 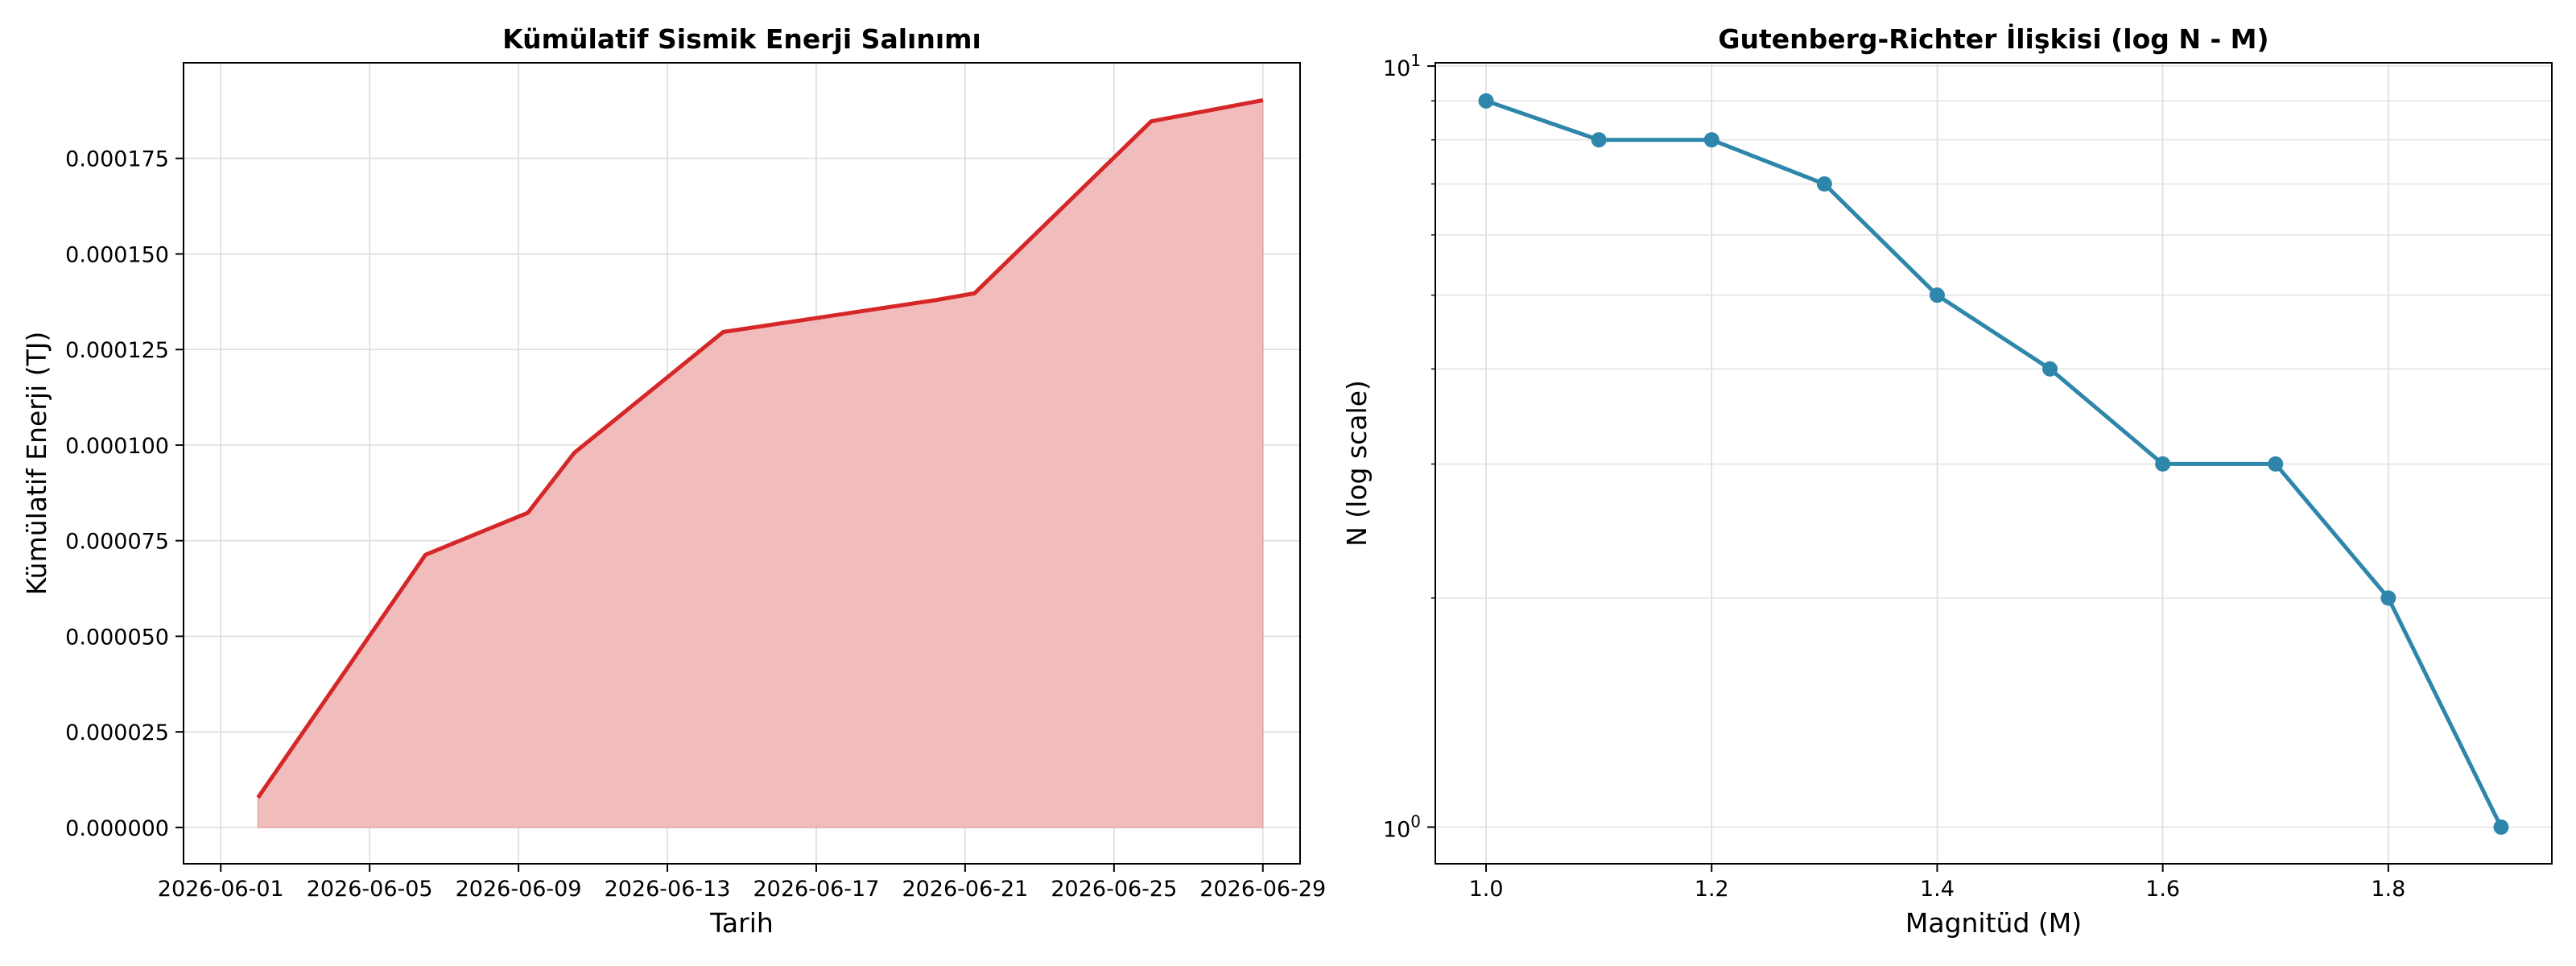 I want to click on y-tick-label: 0.000100, so click(x=117, y=446).